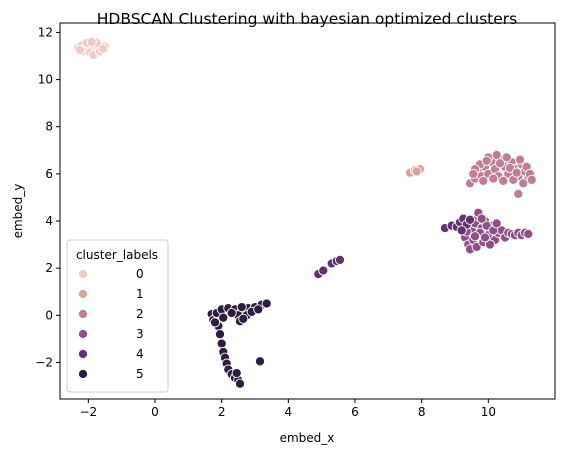 This screenshot has height=455, width=565. What do you see at coordinates (110, 324) in the screenshot?
I see `legend-entries: 0 1 2 3 4 5` at bounding box center [110, 324].